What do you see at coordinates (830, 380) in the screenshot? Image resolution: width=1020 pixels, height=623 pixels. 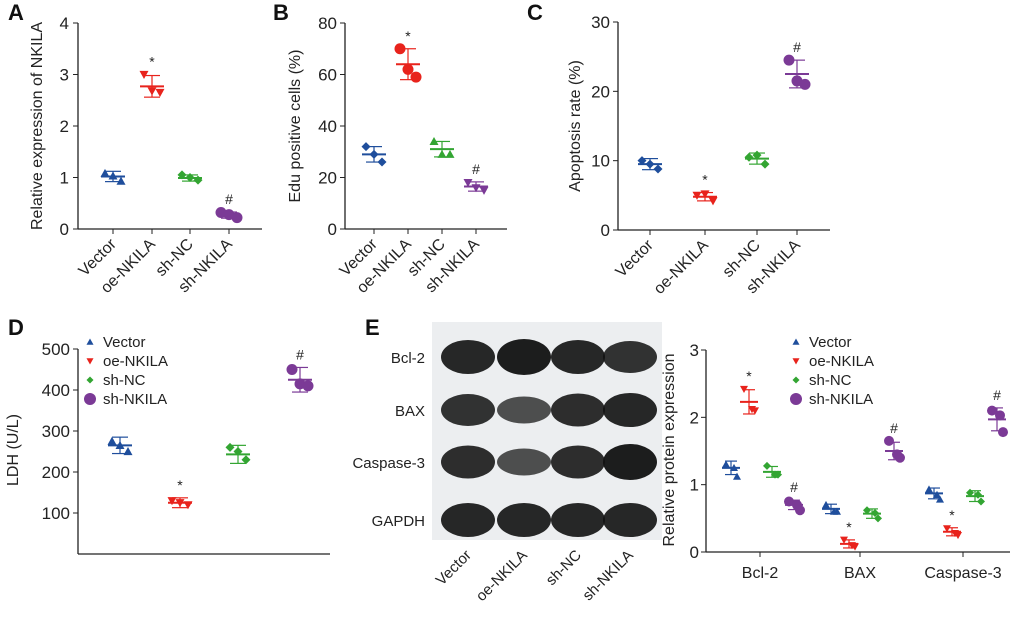 I see `legend-label: sh-NC` at bounding box center [830, 380].